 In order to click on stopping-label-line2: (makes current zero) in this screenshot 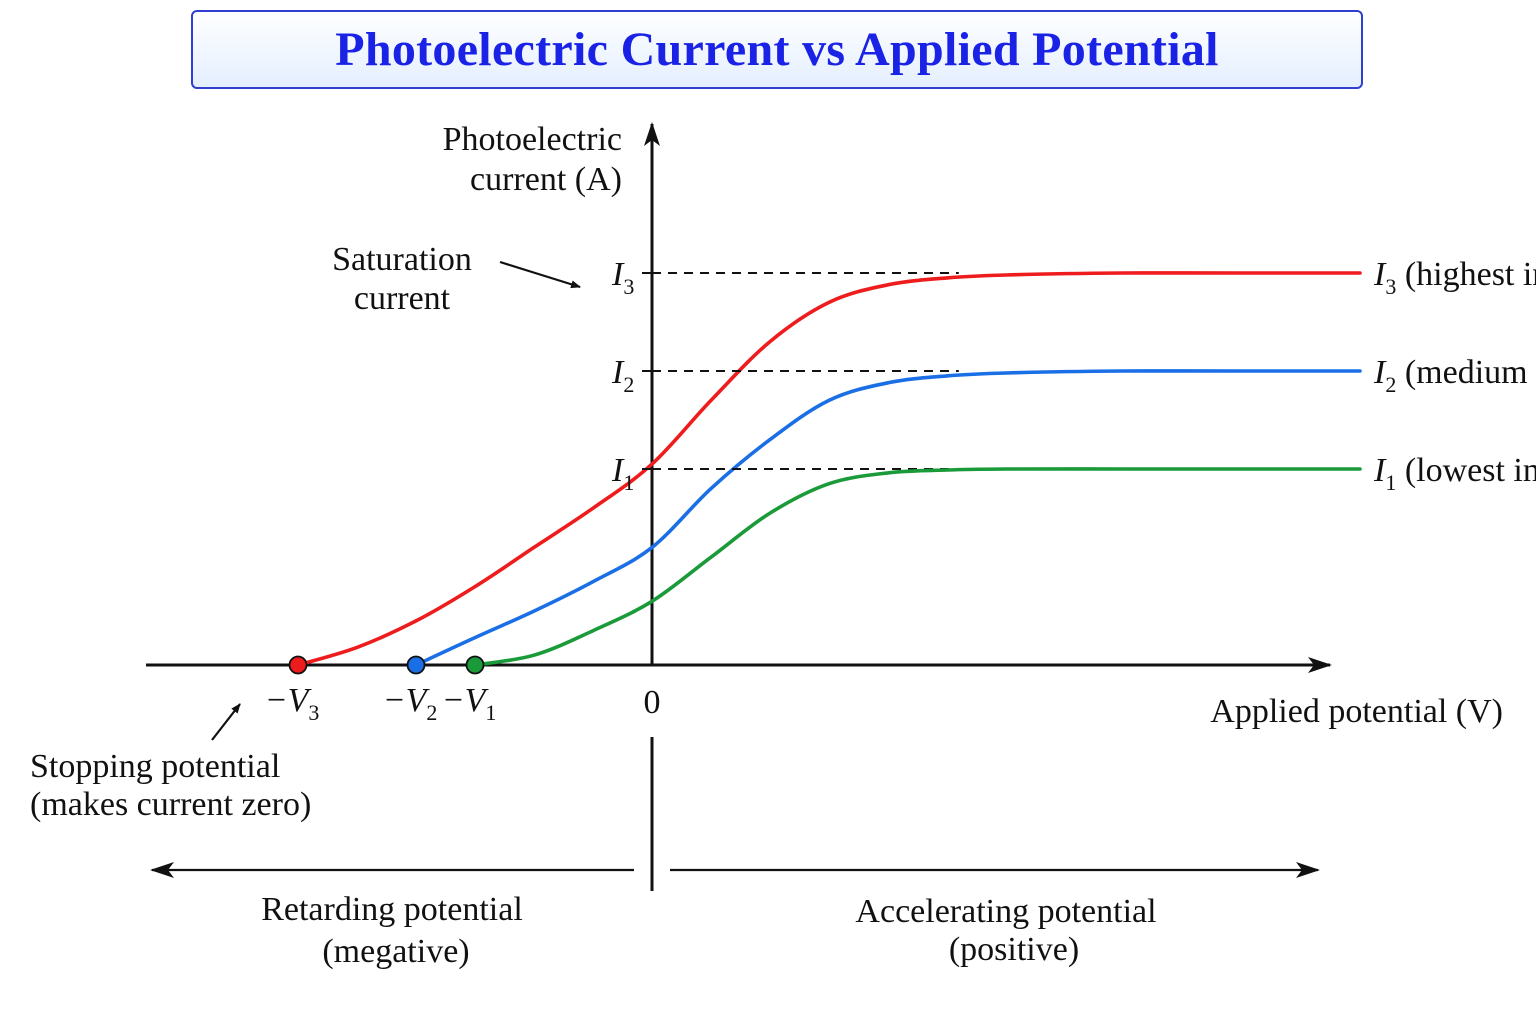, I will do `click(170, 804)`.